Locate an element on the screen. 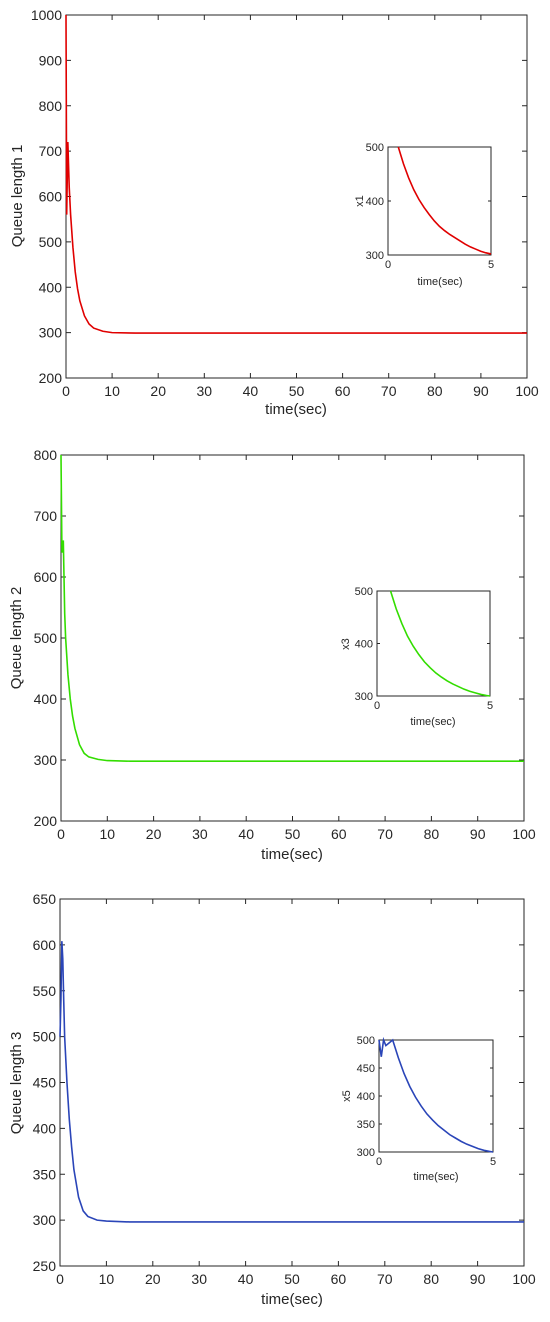  chart-3-y-tick-label: 500 is located at coordinates (45, 1037).